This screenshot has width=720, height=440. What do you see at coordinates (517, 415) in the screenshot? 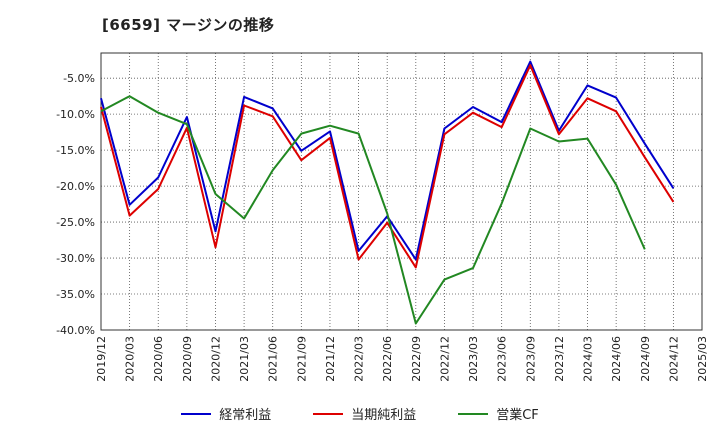
I see `legend-label-eigyo-cf: 営業CF` at bounding box center [517, 415].